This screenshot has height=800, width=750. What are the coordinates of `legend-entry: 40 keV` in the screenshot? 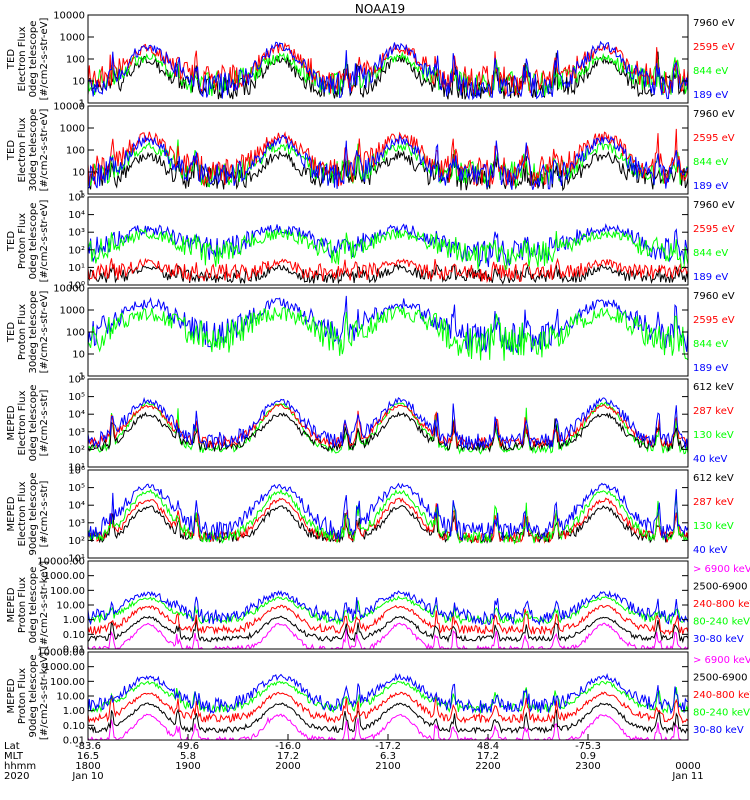 It's located at (710, 550).